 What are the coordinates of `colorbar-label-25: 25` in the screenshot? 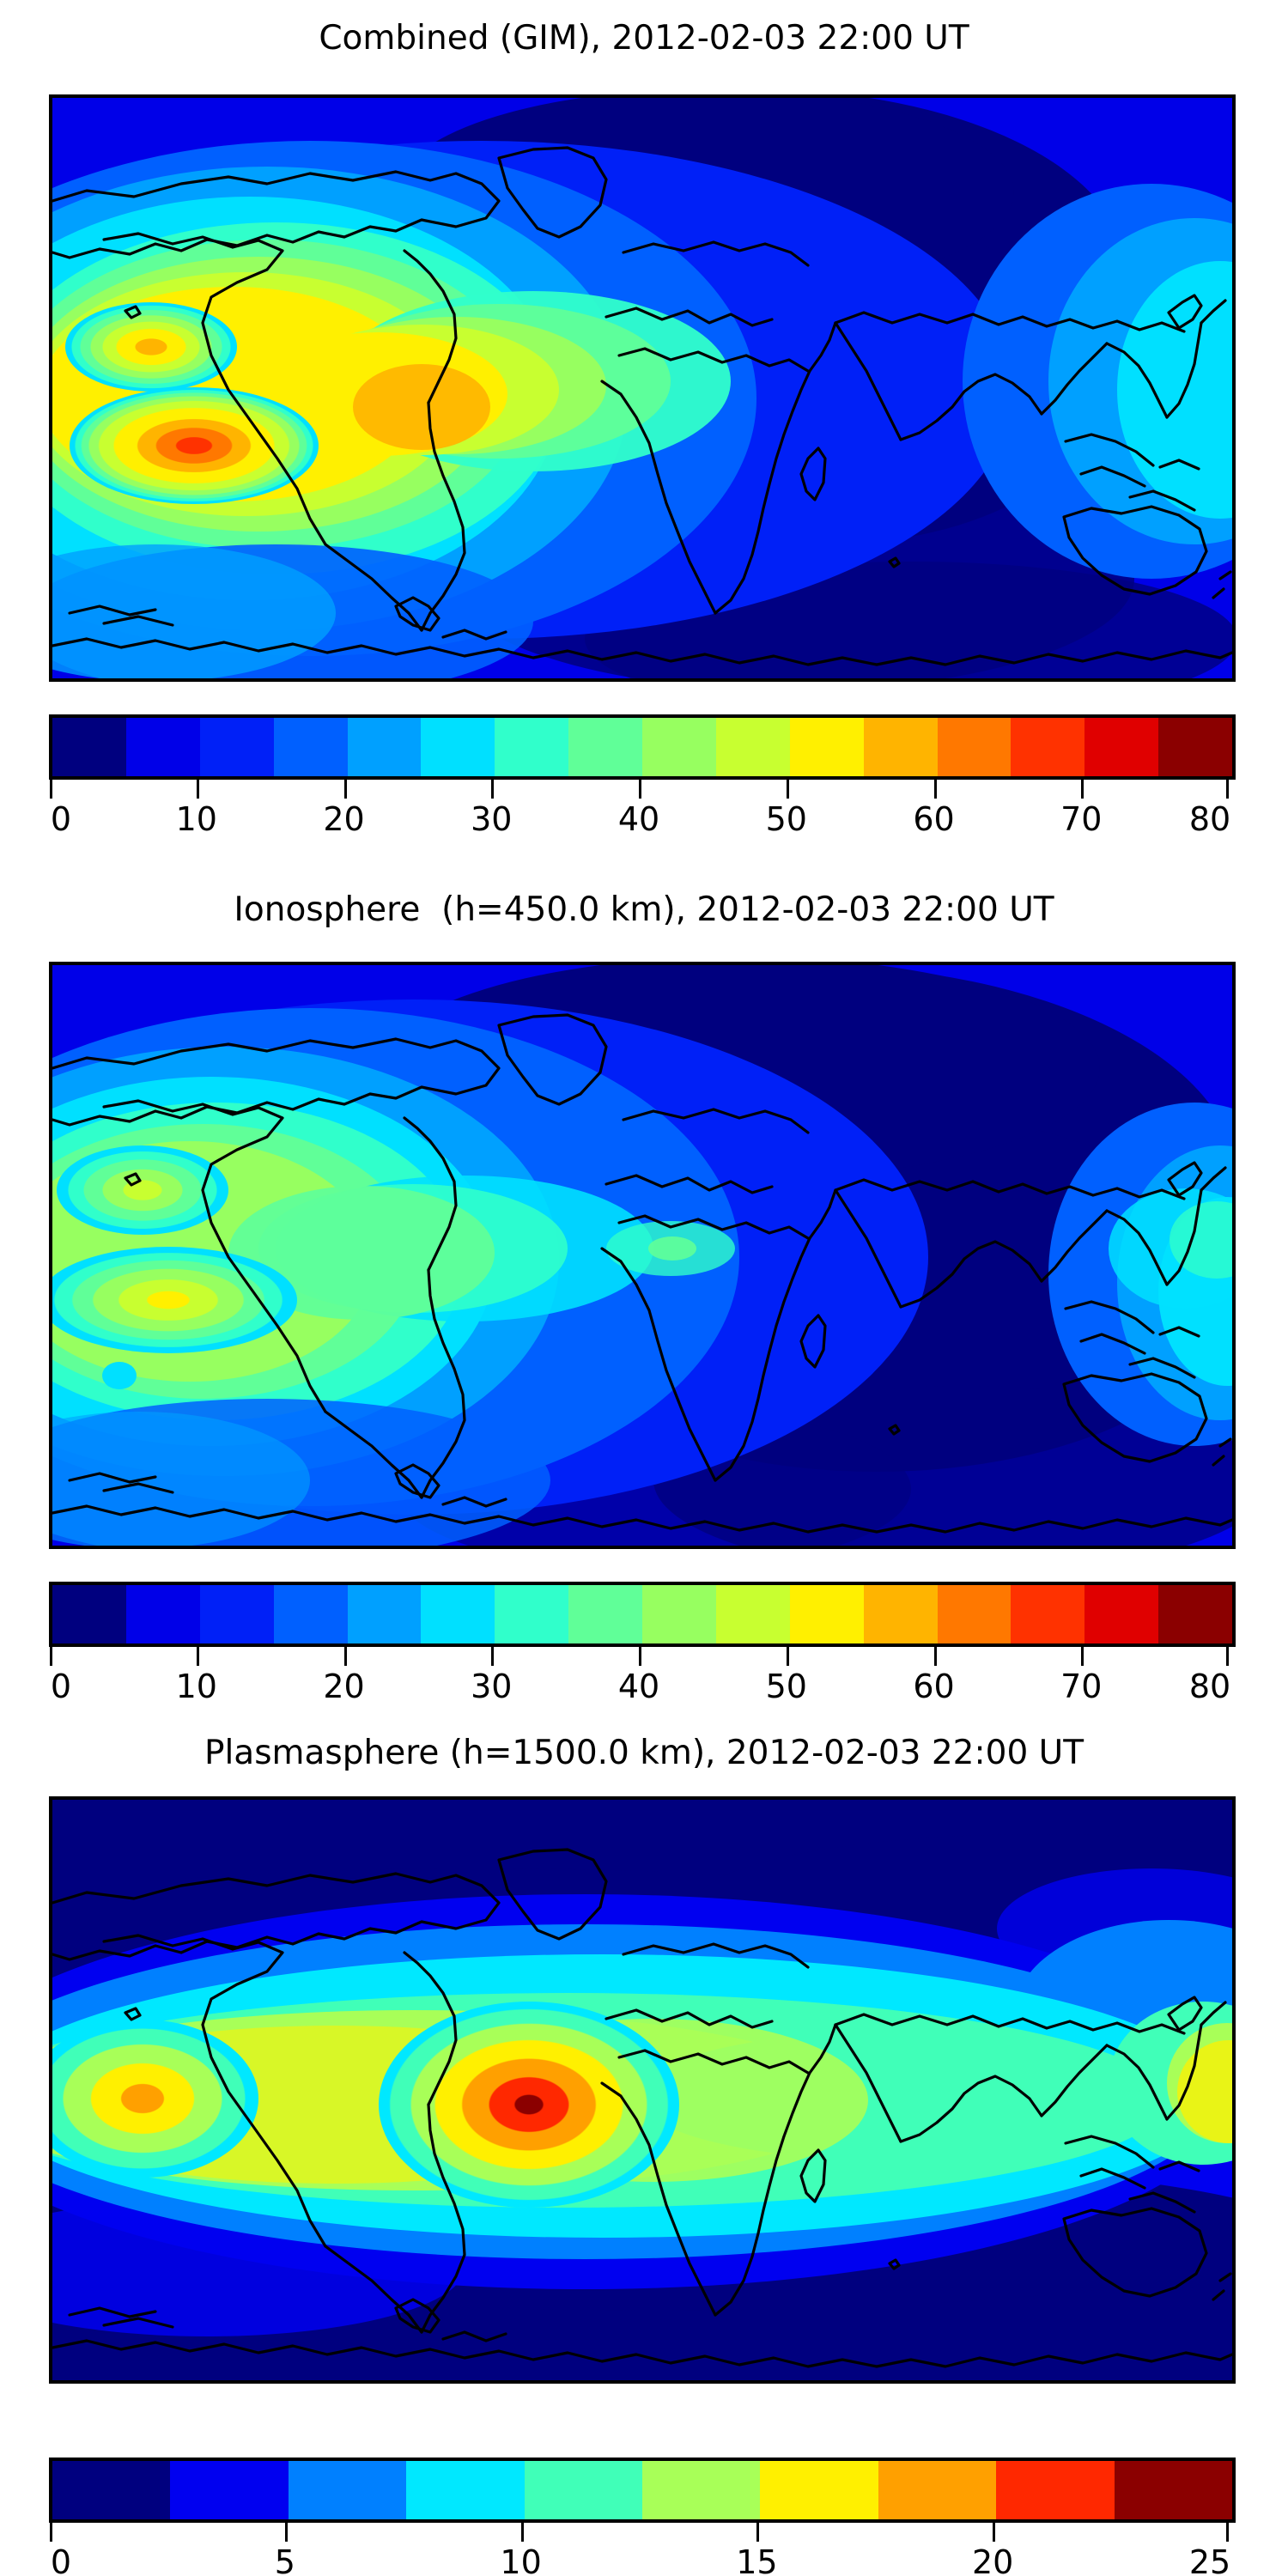 It's located at (1210, 2559).